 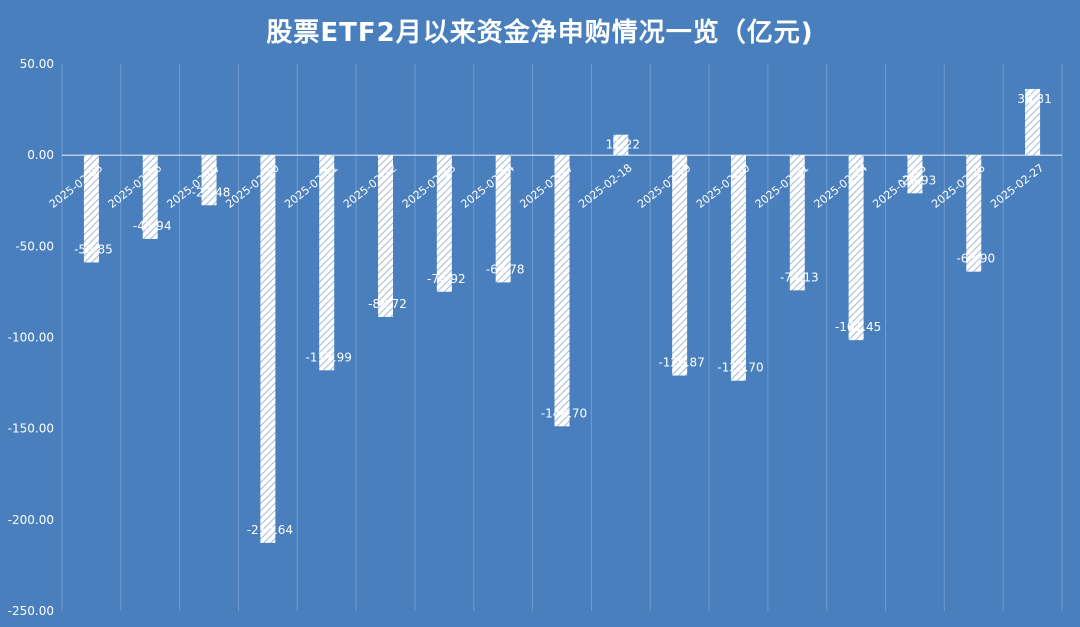 I want to click on y-tick-label: -250.00, so click(x=31, y=611).